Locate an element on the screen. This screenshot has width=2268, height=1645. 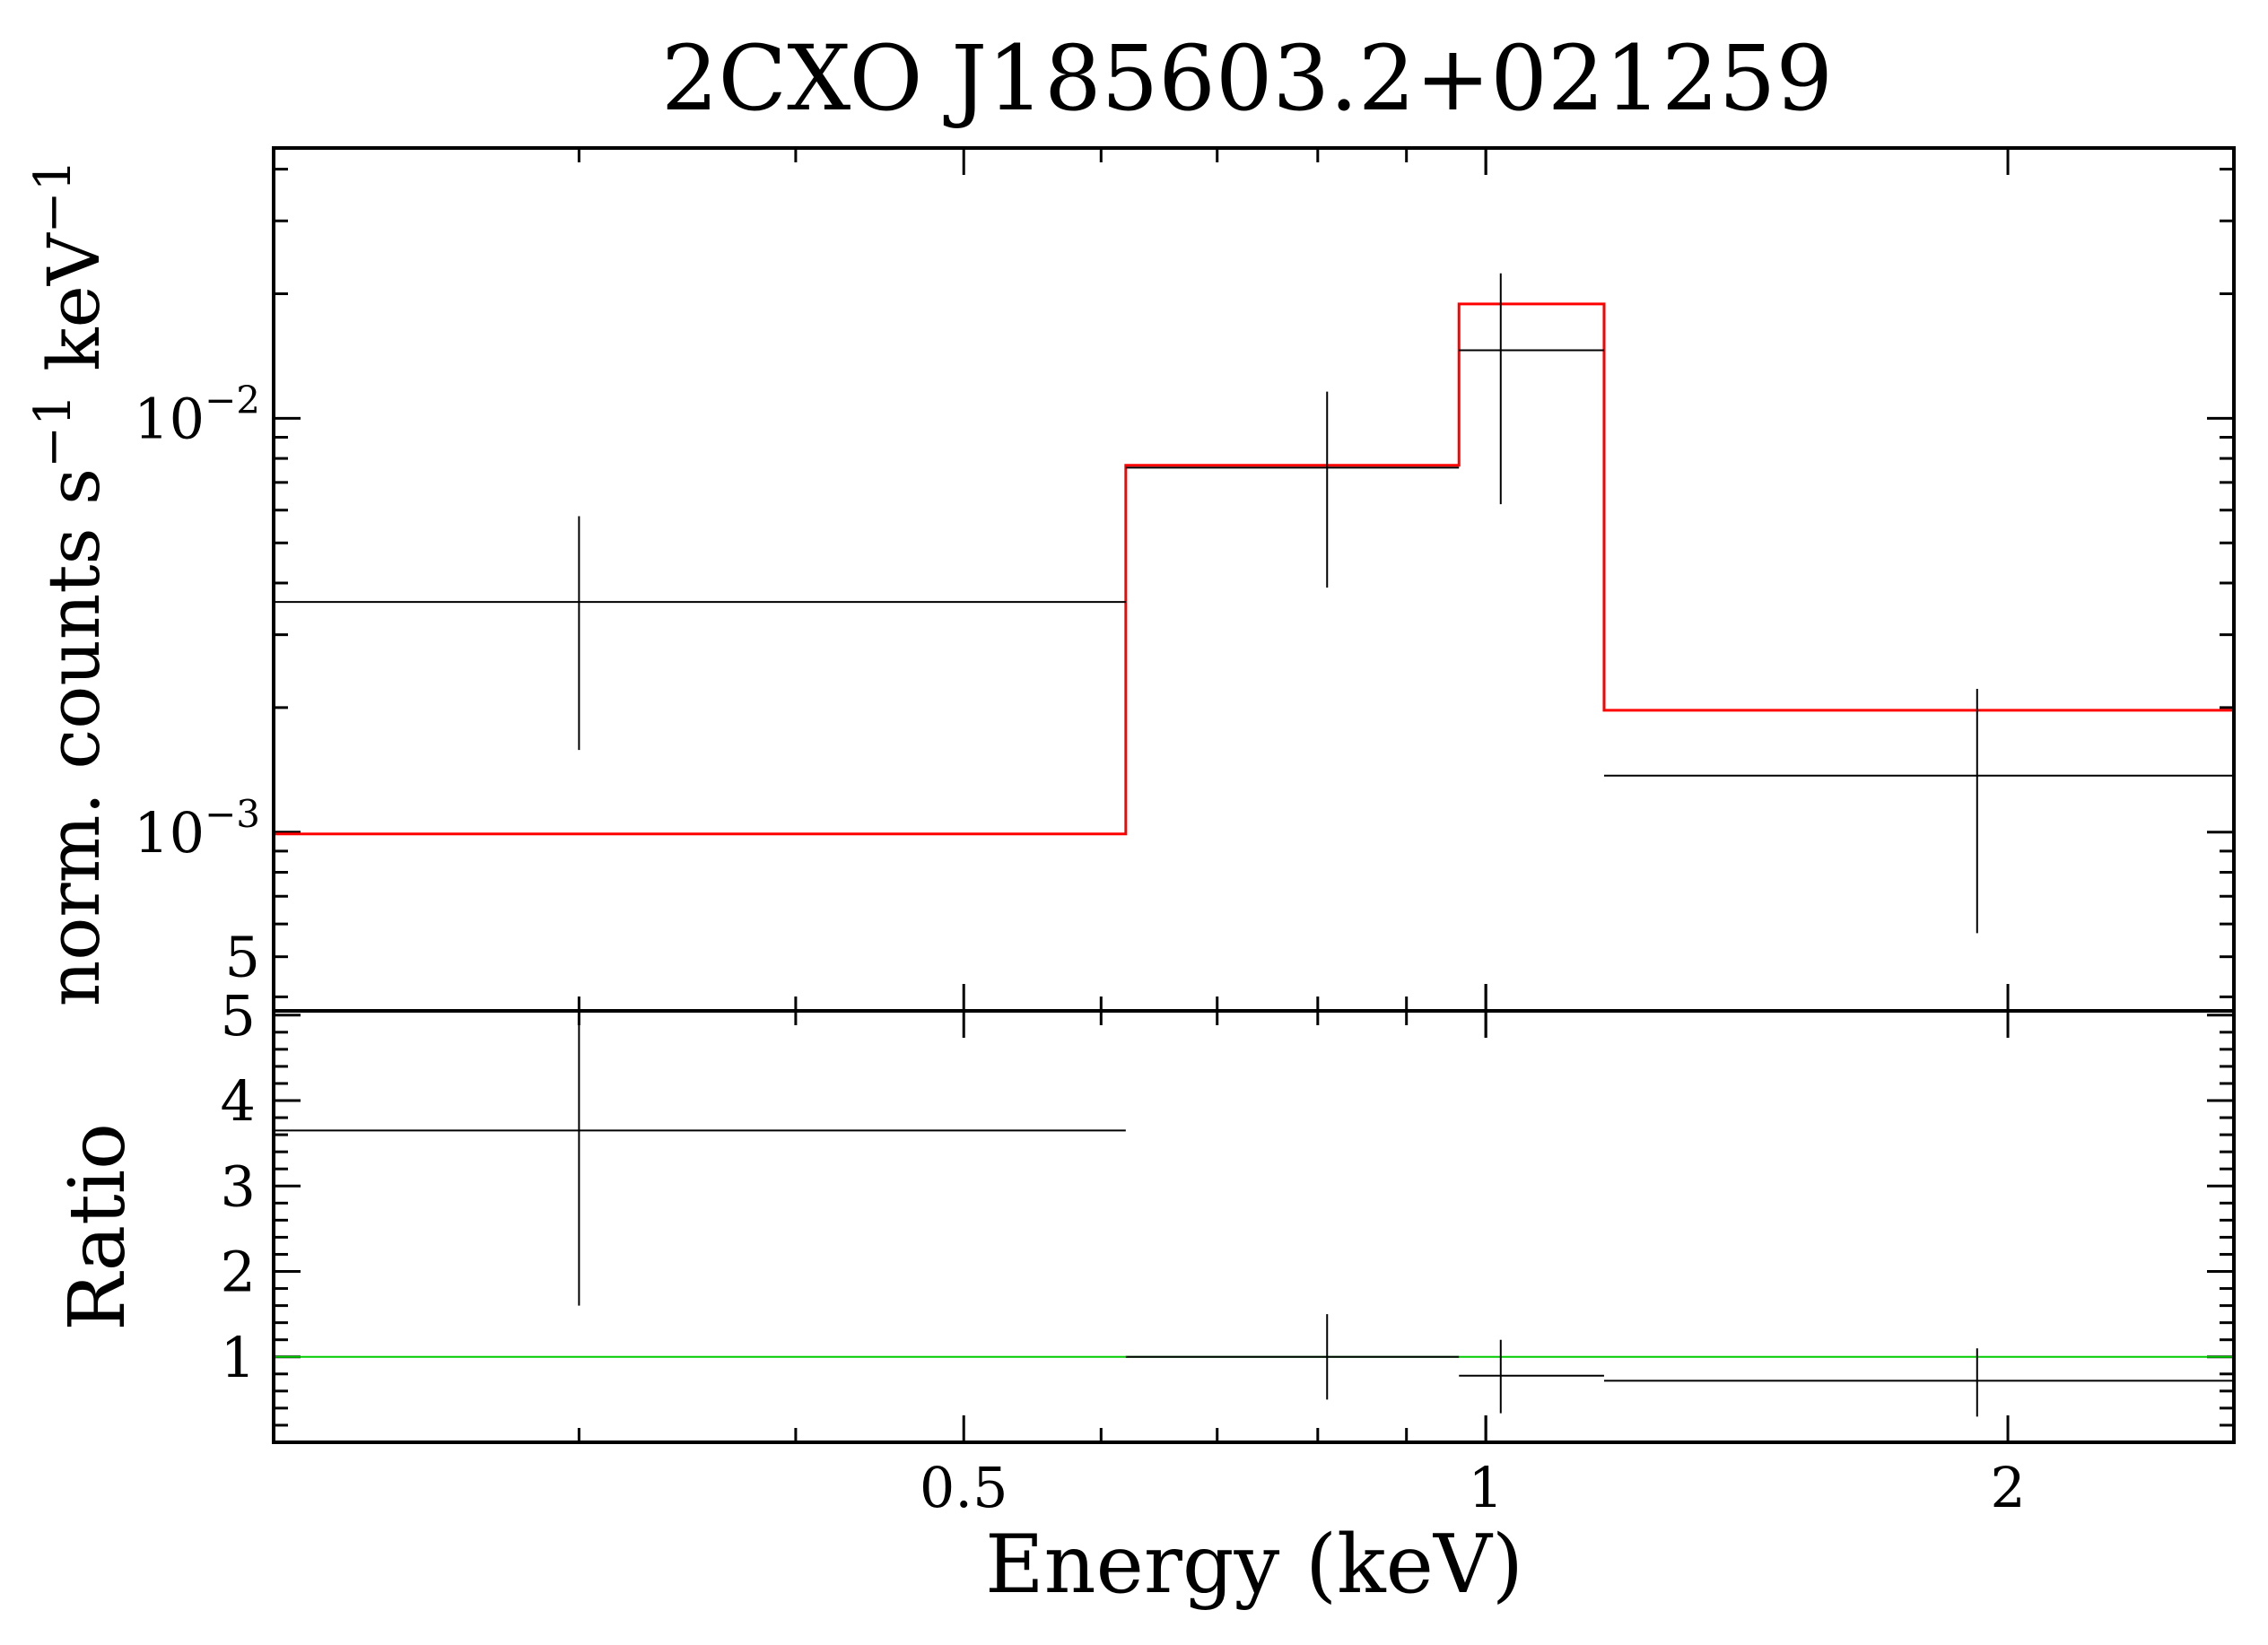
y-tick-label: 10⁻³ is located at coordinates (197, 829).